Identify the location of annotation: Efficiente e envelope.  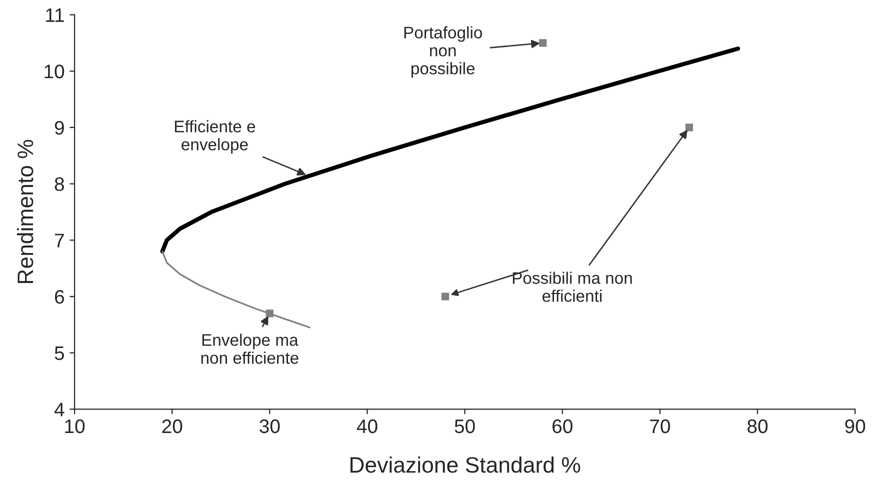
(215, 137).